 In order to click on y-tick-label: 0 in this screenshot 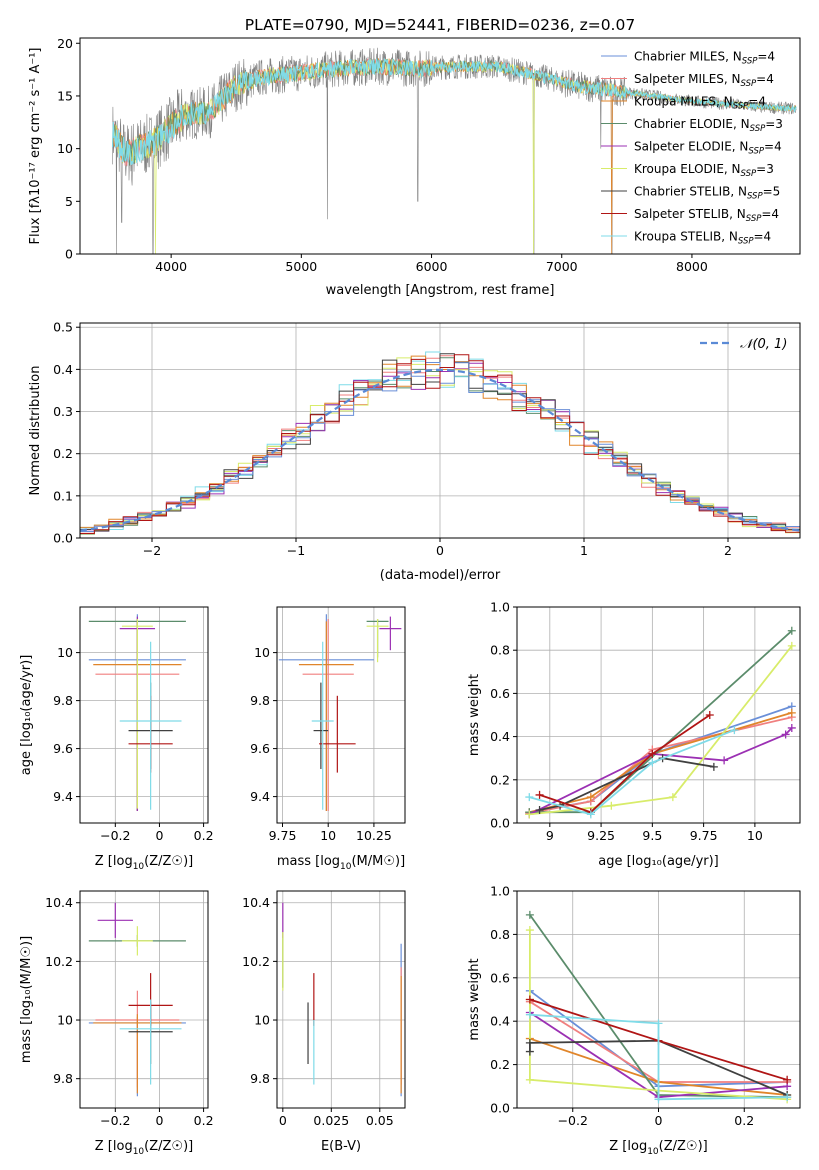, I will do `click(69, 254)`.